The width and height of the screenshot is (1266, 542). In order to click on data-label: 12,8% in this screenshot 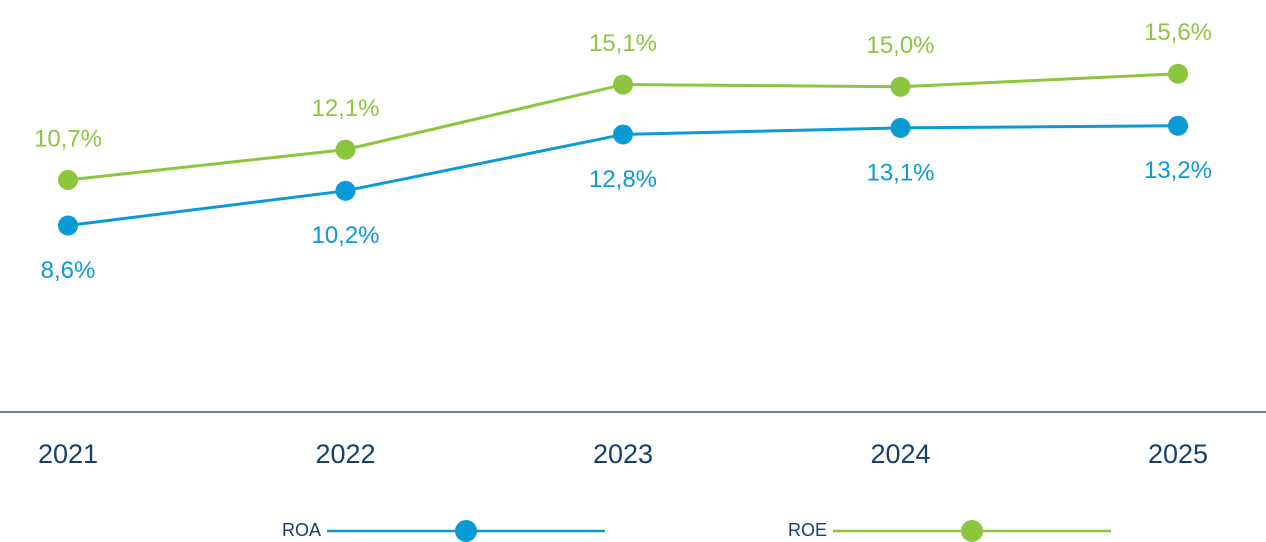, I will do `click(623, 179)`.